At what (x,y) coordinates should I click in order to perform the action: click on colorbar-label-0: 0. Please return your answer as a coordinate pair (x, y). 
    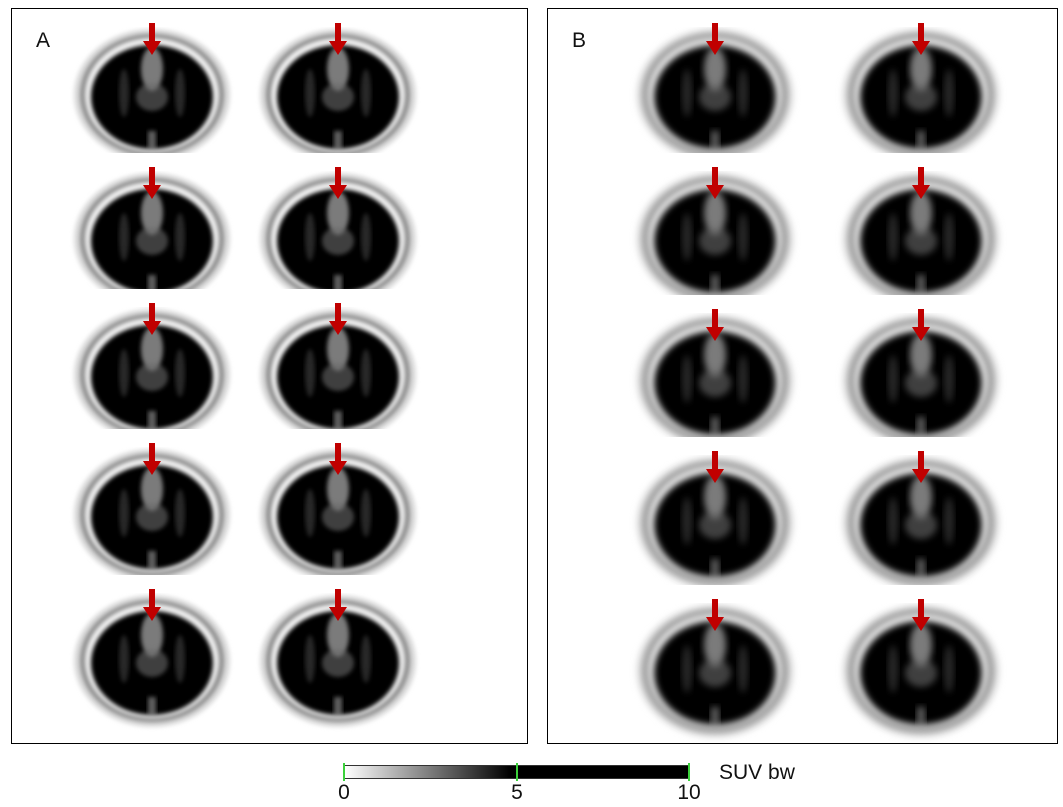
    Looking at the image, I should click on (344, 792).